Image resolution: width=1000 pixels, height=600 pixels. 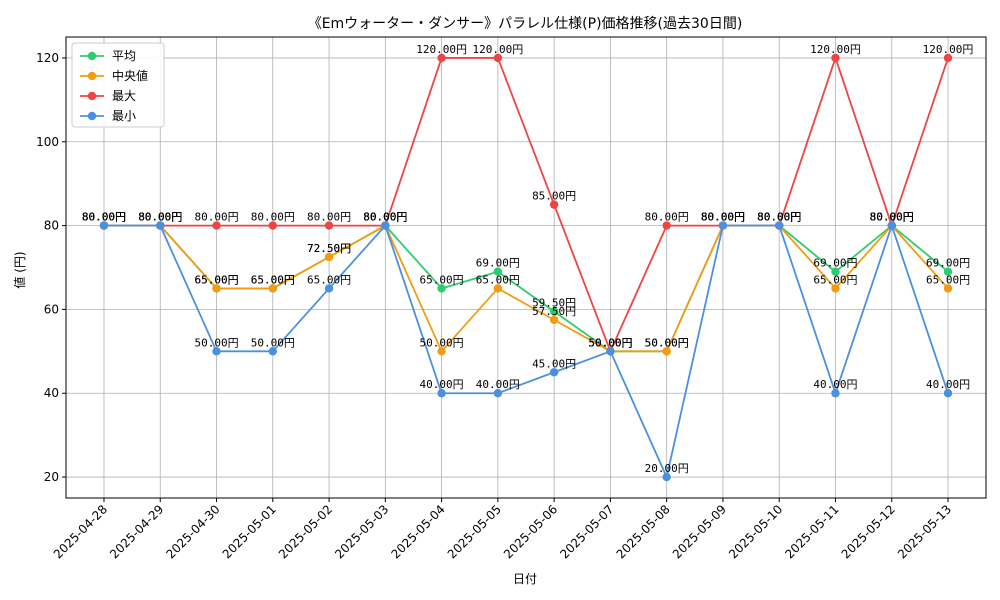 What do you see at coordinates (554, 303) in the screenshot?
I see `data-label: 59.50円` at bounding box center [554, 303].